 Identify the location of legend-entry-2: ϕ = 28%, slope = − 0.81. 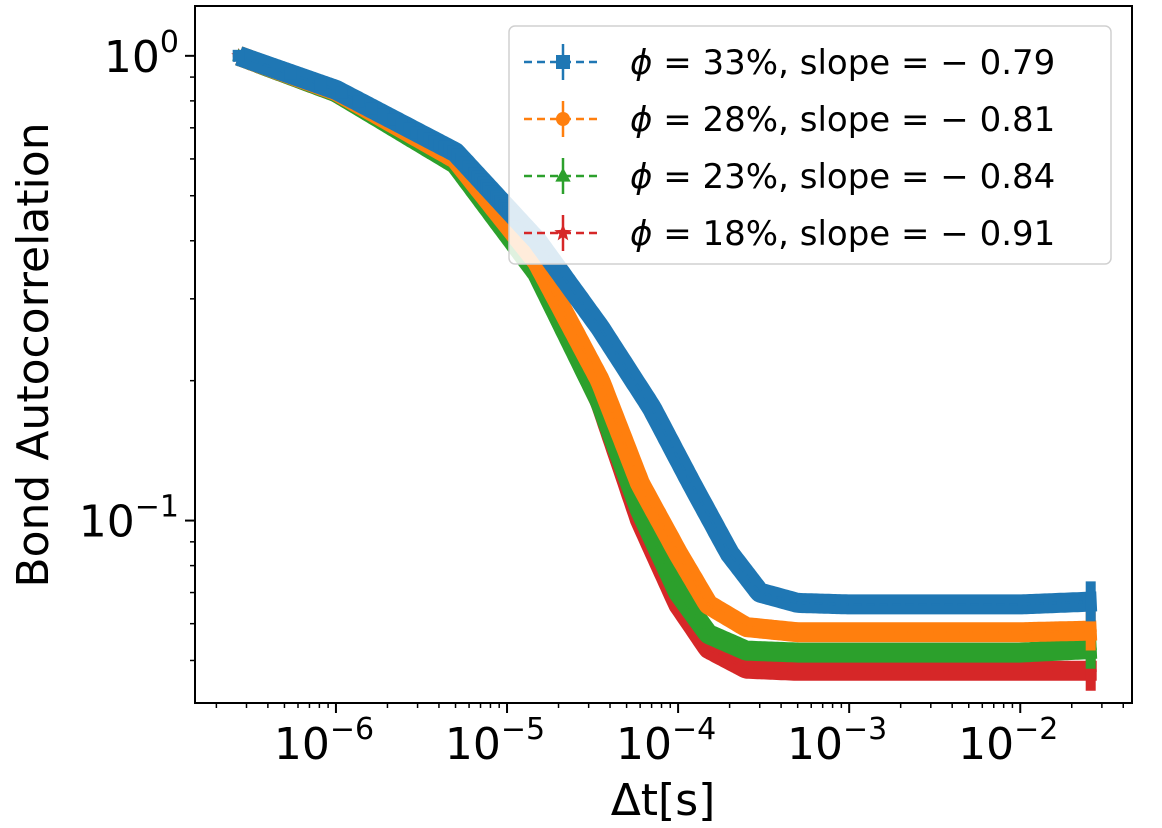
(789, 120).